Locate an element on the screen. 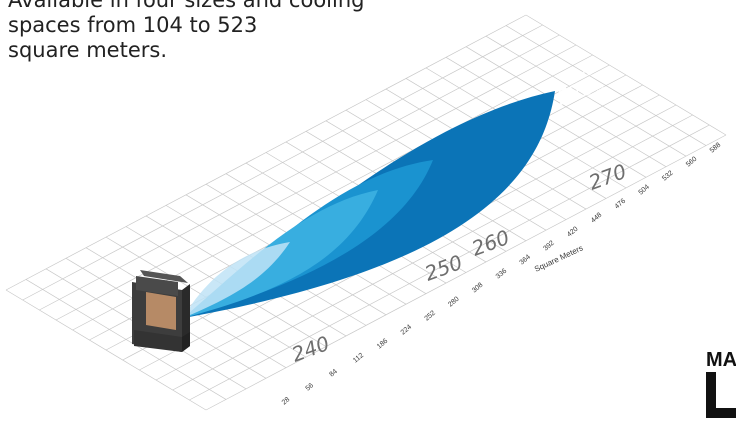  axis-tick-label: 252 is located at coordinates (430, 316).